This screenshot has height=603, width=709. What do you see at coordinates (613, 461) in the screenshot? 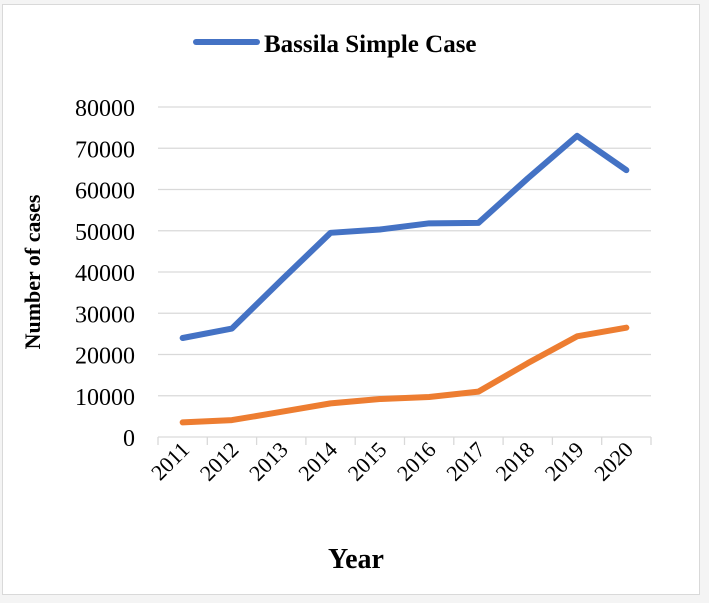
I see `x-tick-label: 2020` at bounding box center [613, 461].